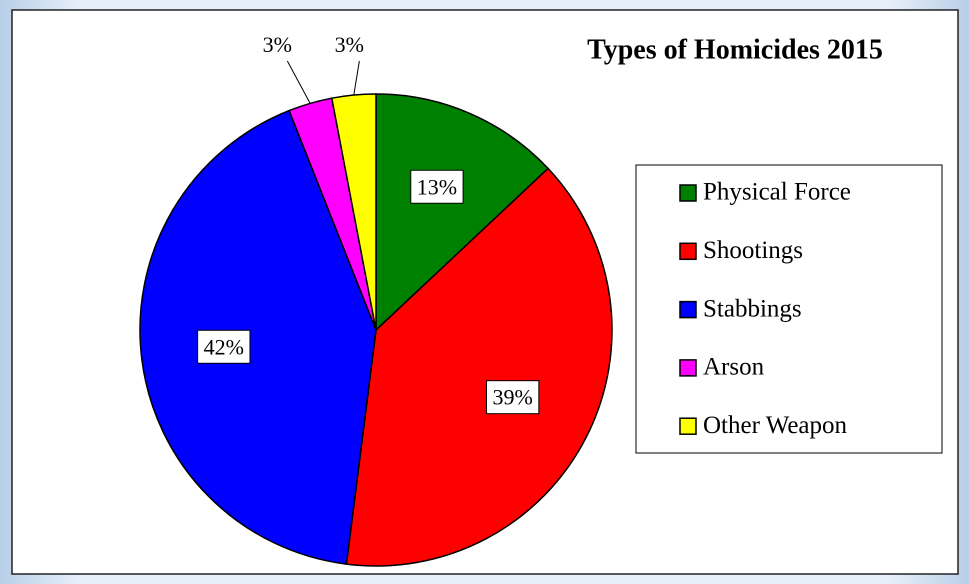  Describe the element at coordinates (735, 49) in the screenshot. I see `chart-title: Types of Homicides 2015` at that location.